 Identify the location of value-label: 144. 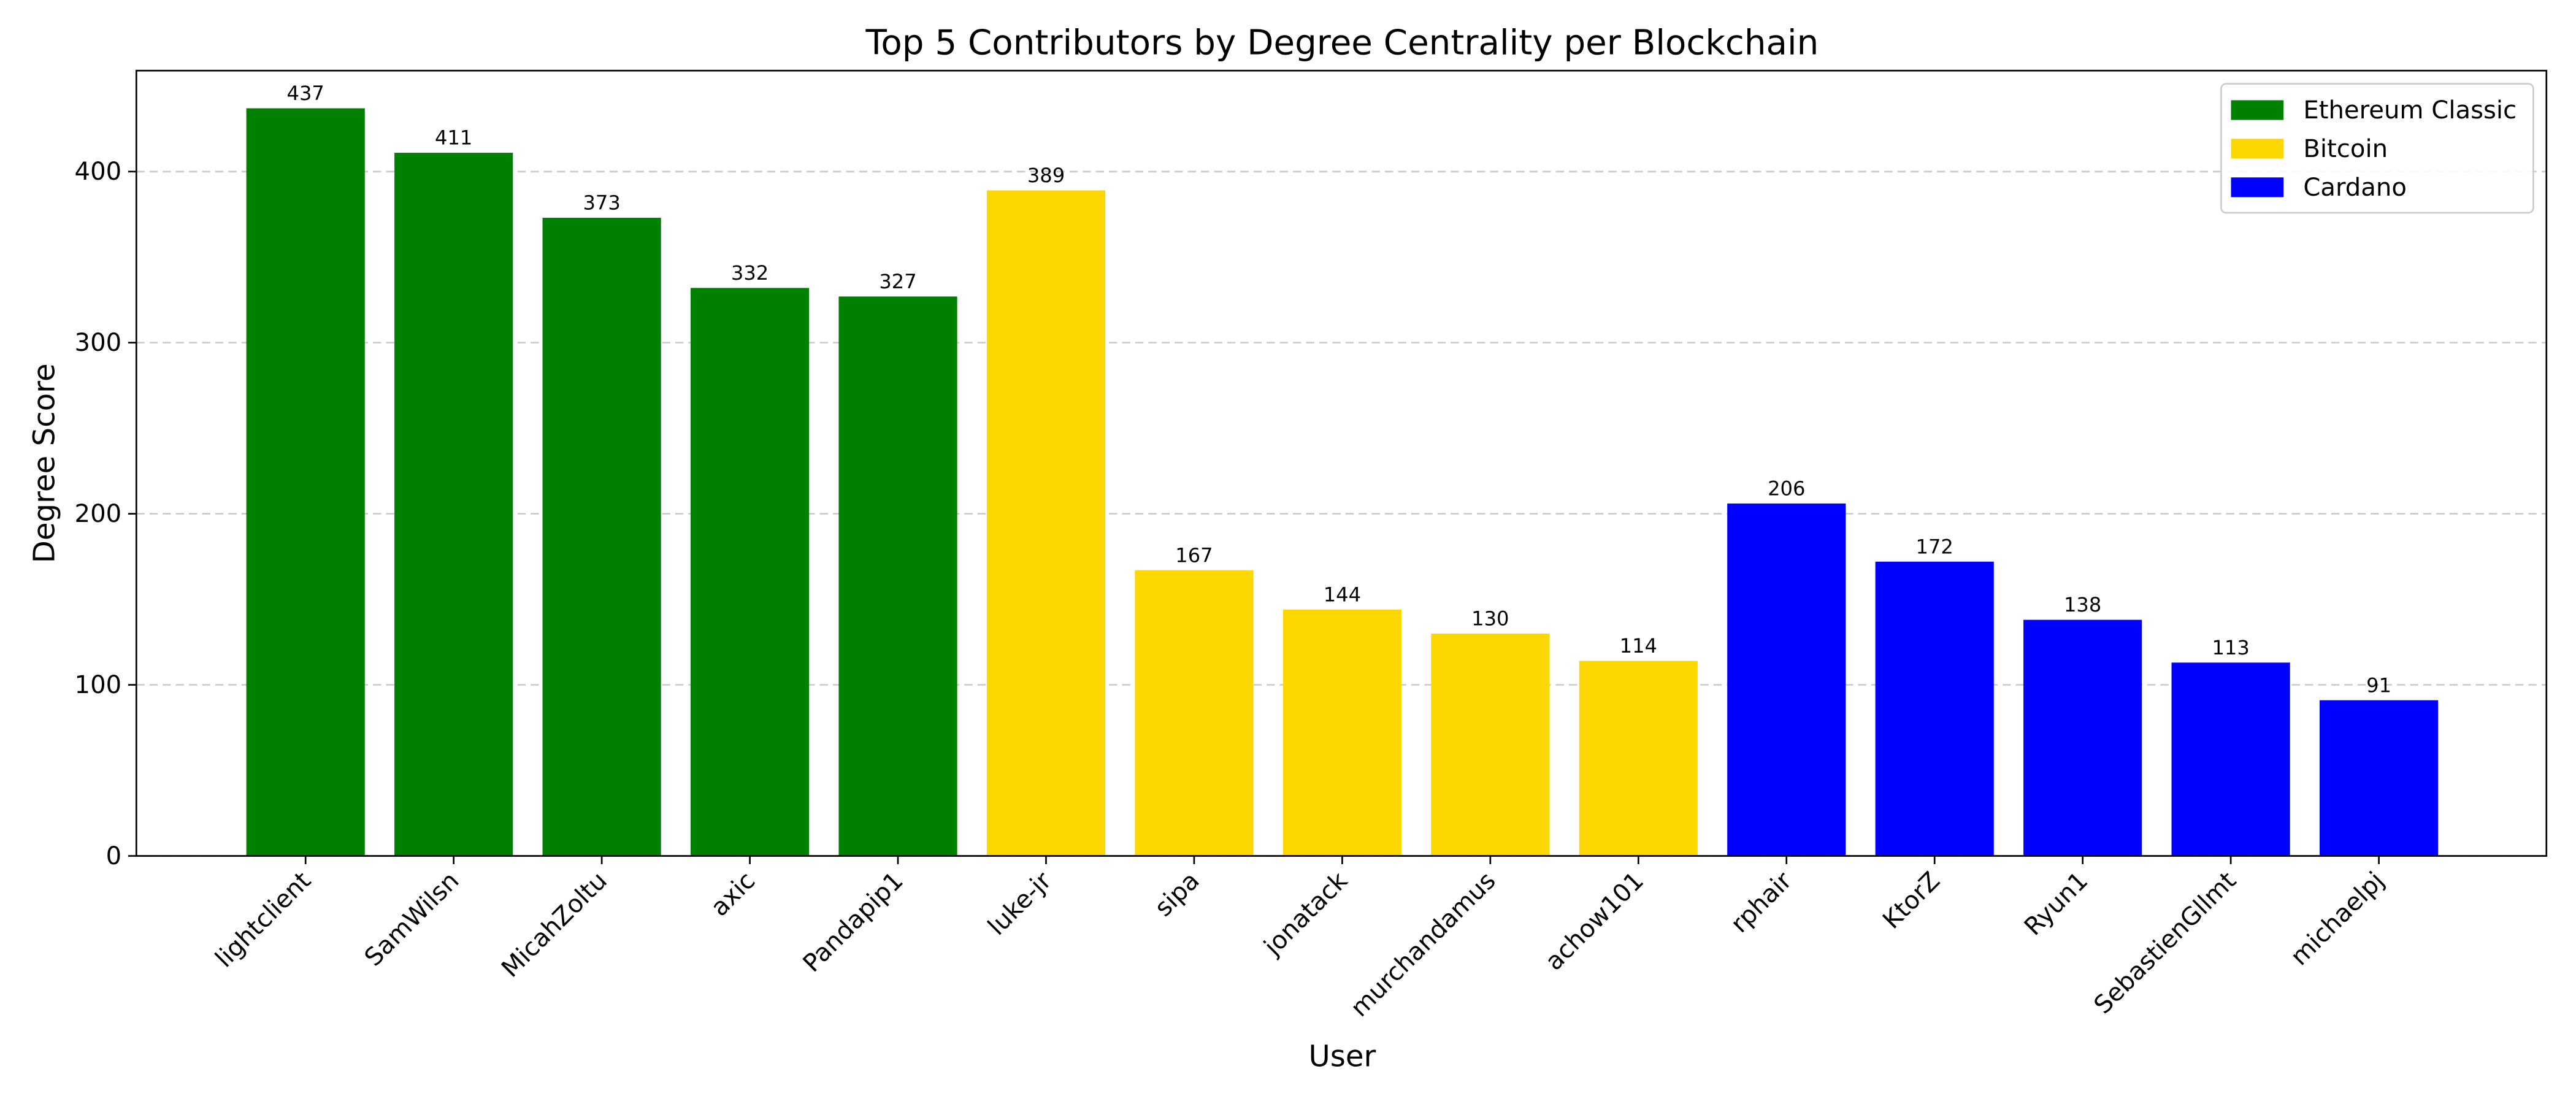
(1342, 594).